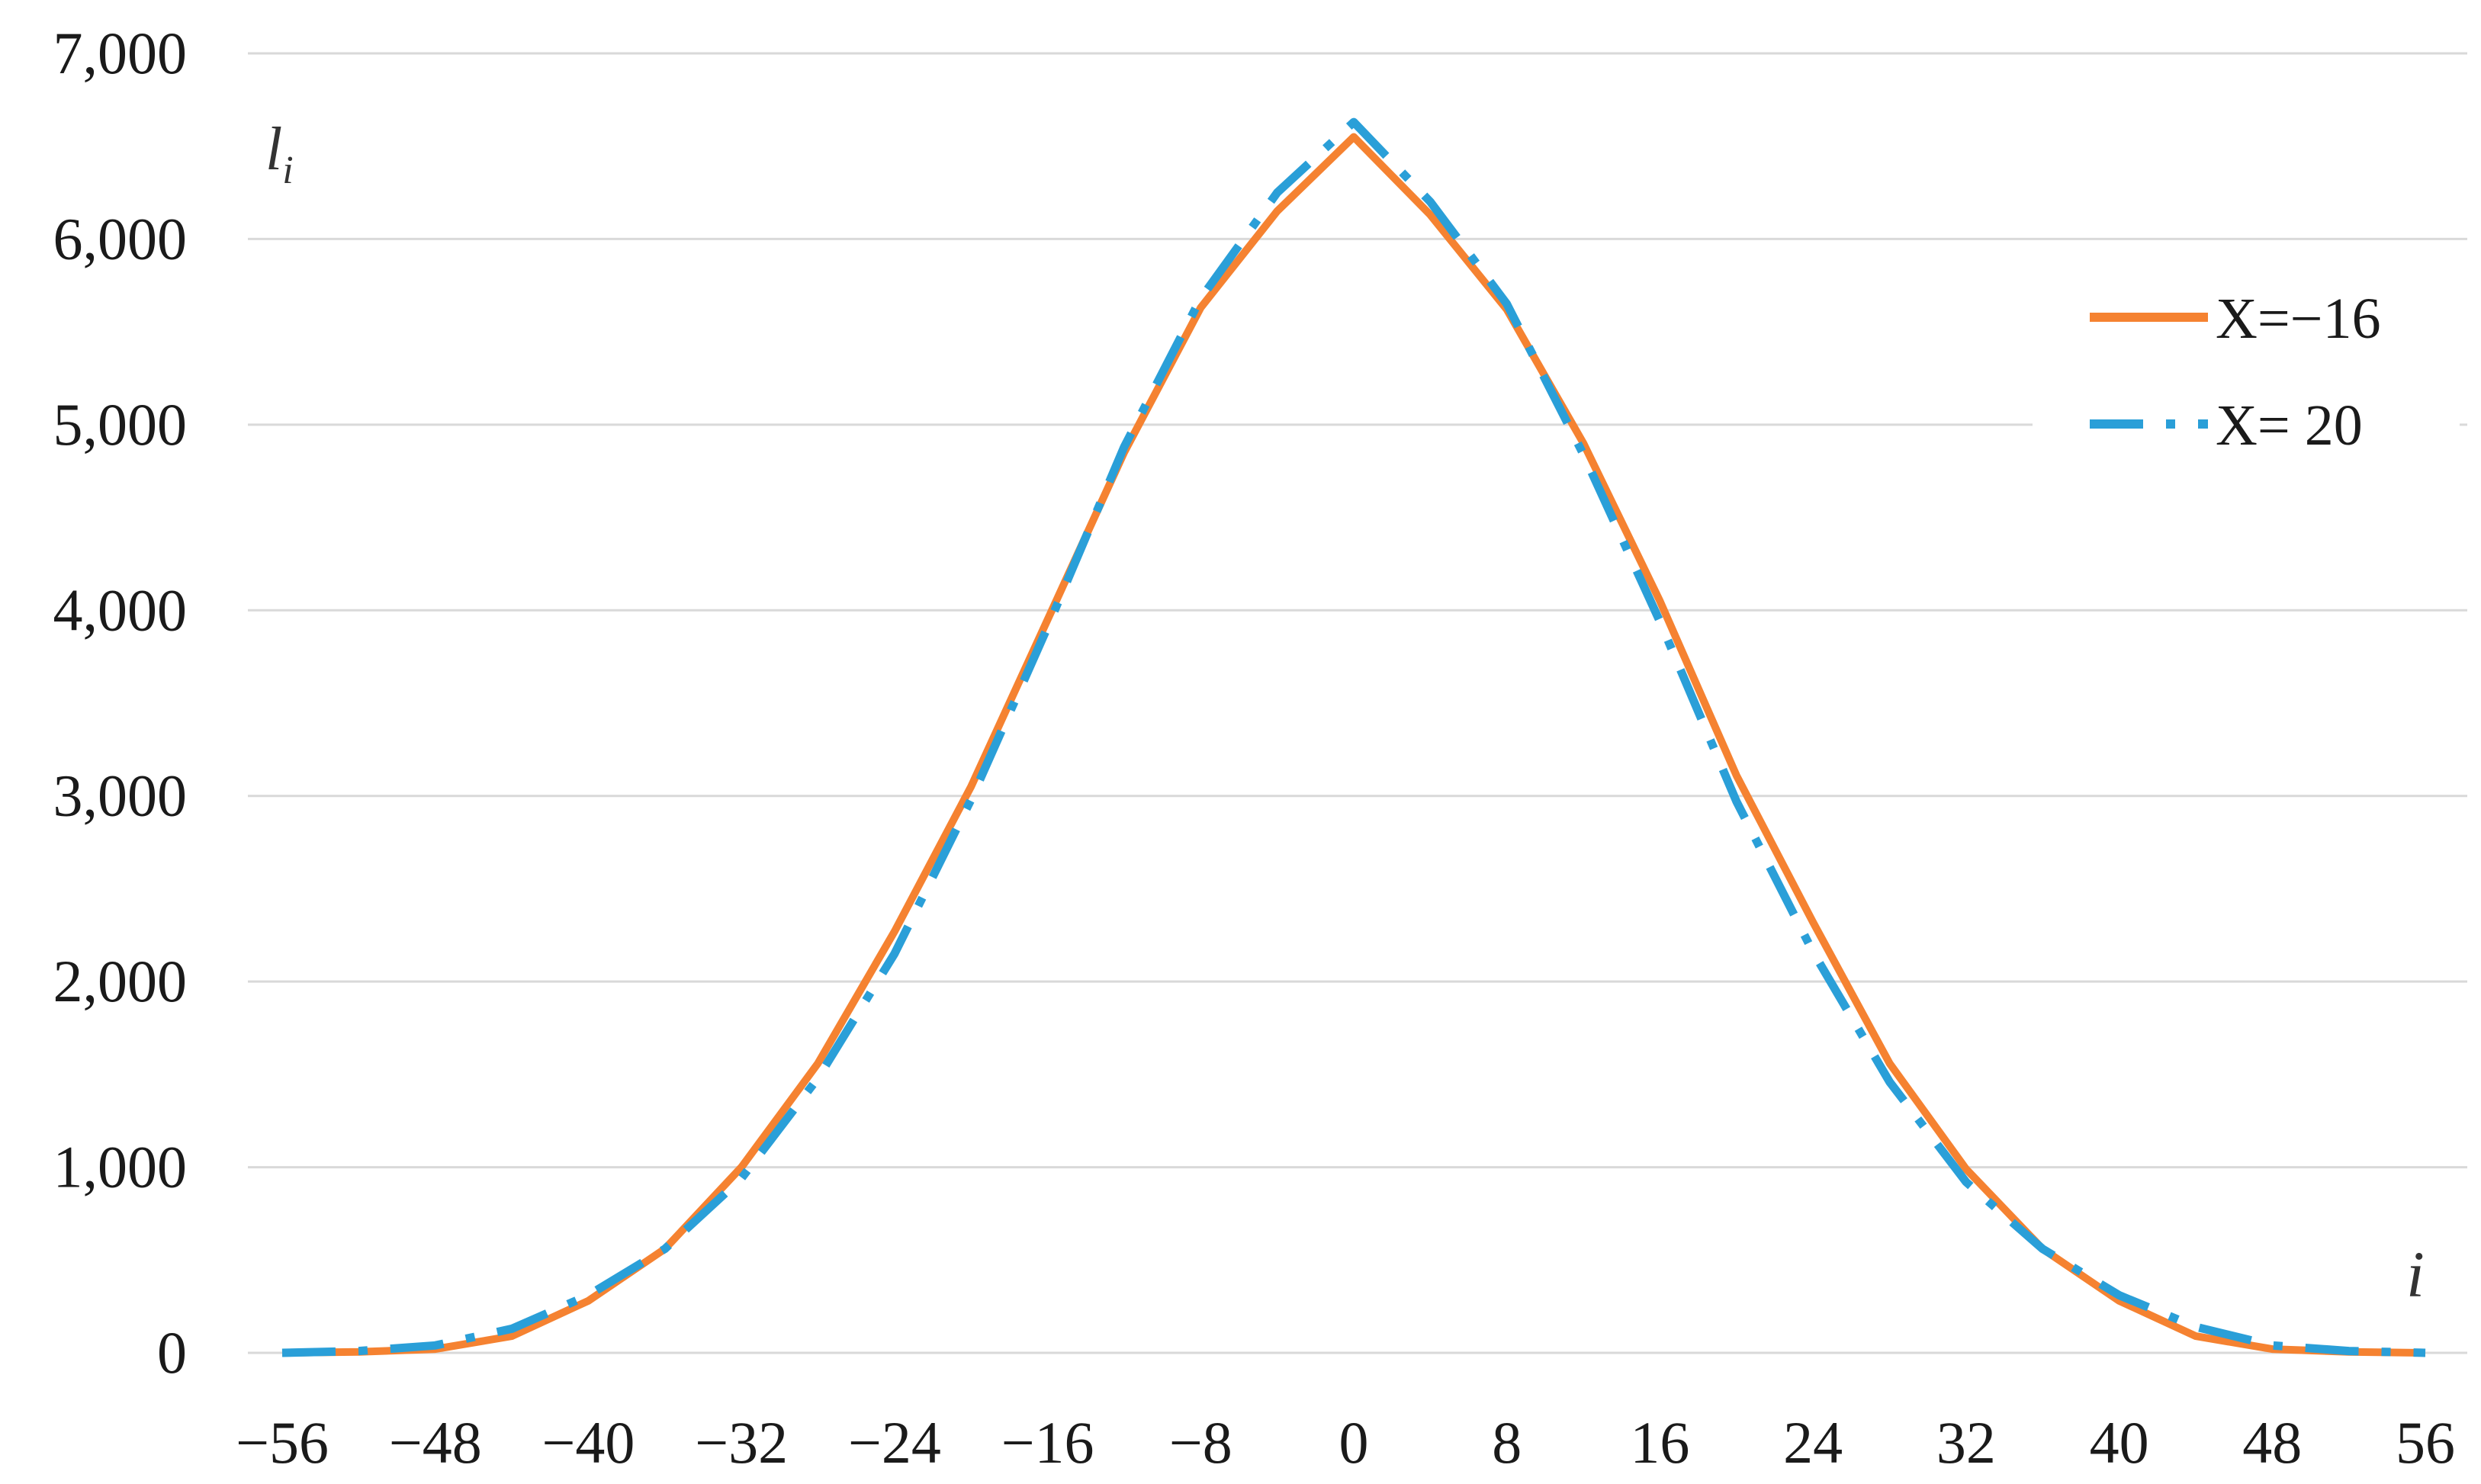  What do you see at coordinates (1507, 1442) in the screenshot?
I see `x-tick-label: 8` at bounding box center [1507, 1442].